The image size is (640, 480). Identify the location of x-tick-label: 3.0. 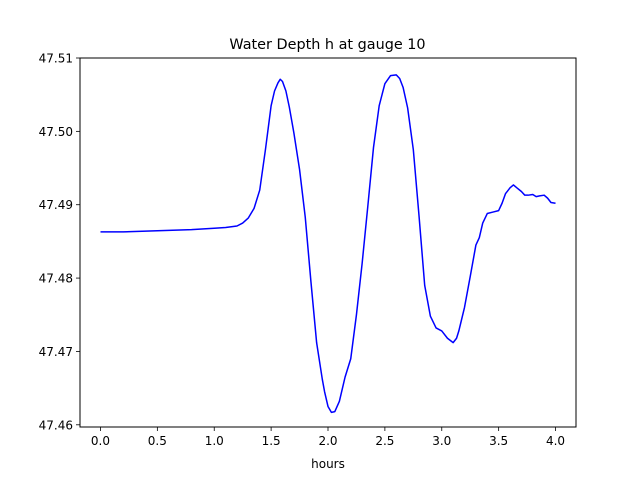
(441, 441).